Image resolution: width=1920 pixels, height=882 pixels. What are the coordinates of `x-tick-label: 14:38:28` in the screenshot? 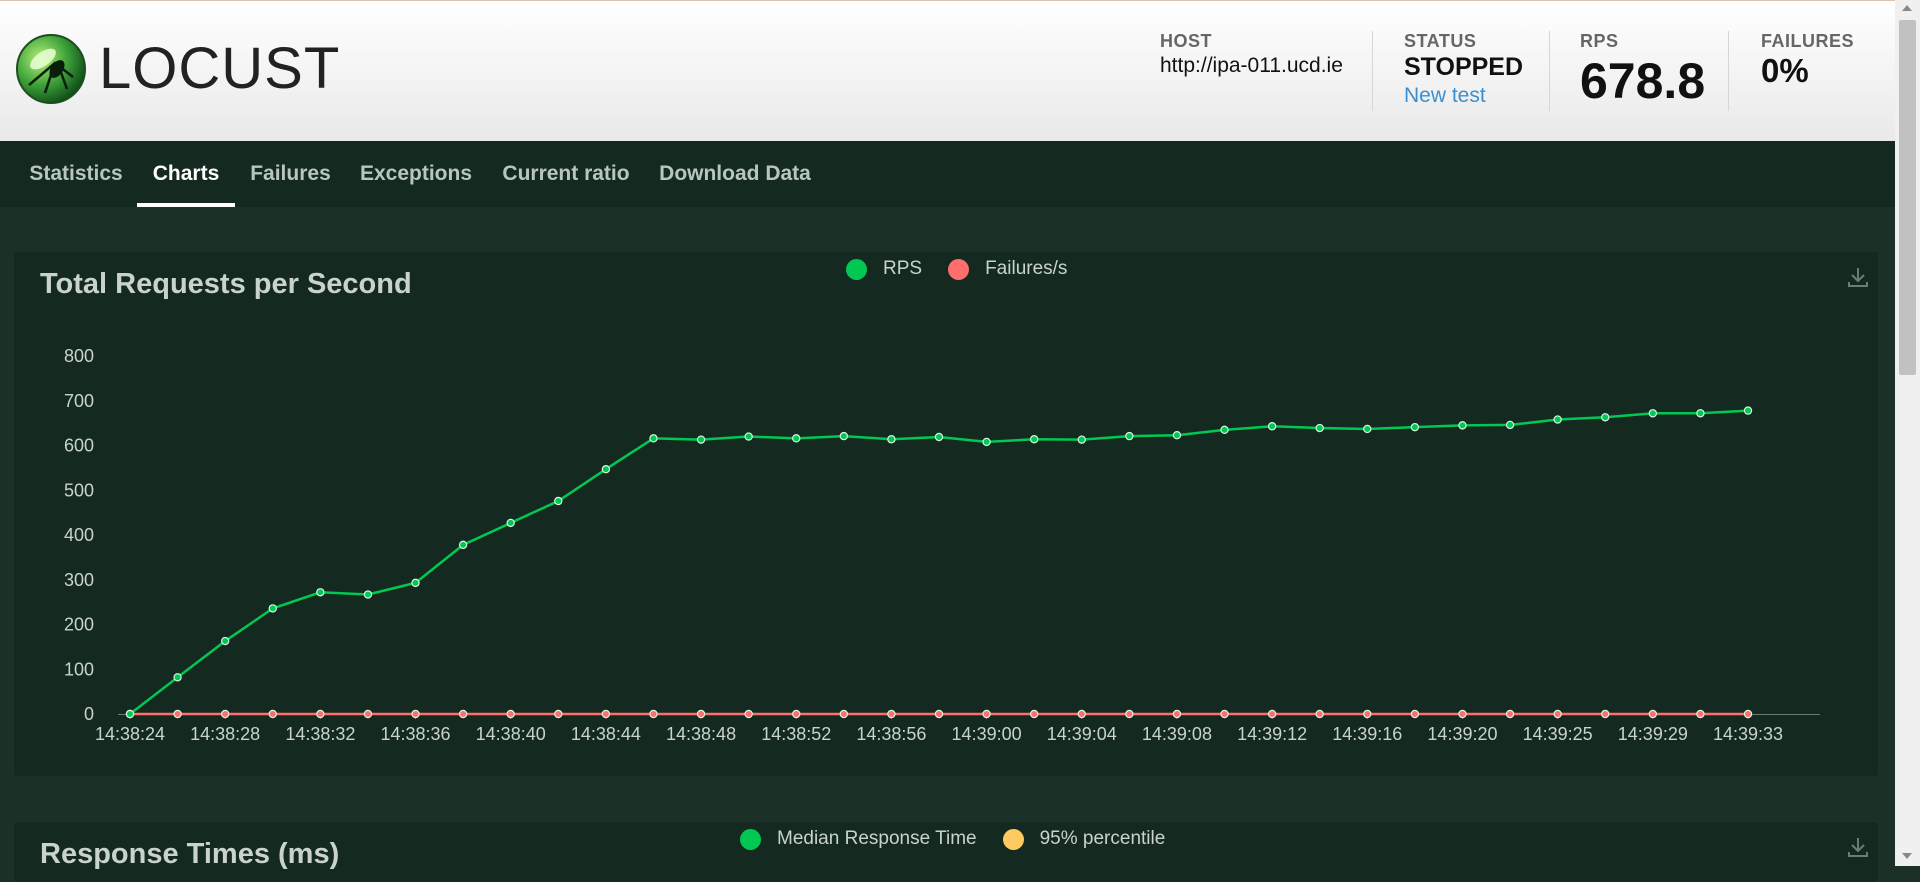 It's located at (225, 734).